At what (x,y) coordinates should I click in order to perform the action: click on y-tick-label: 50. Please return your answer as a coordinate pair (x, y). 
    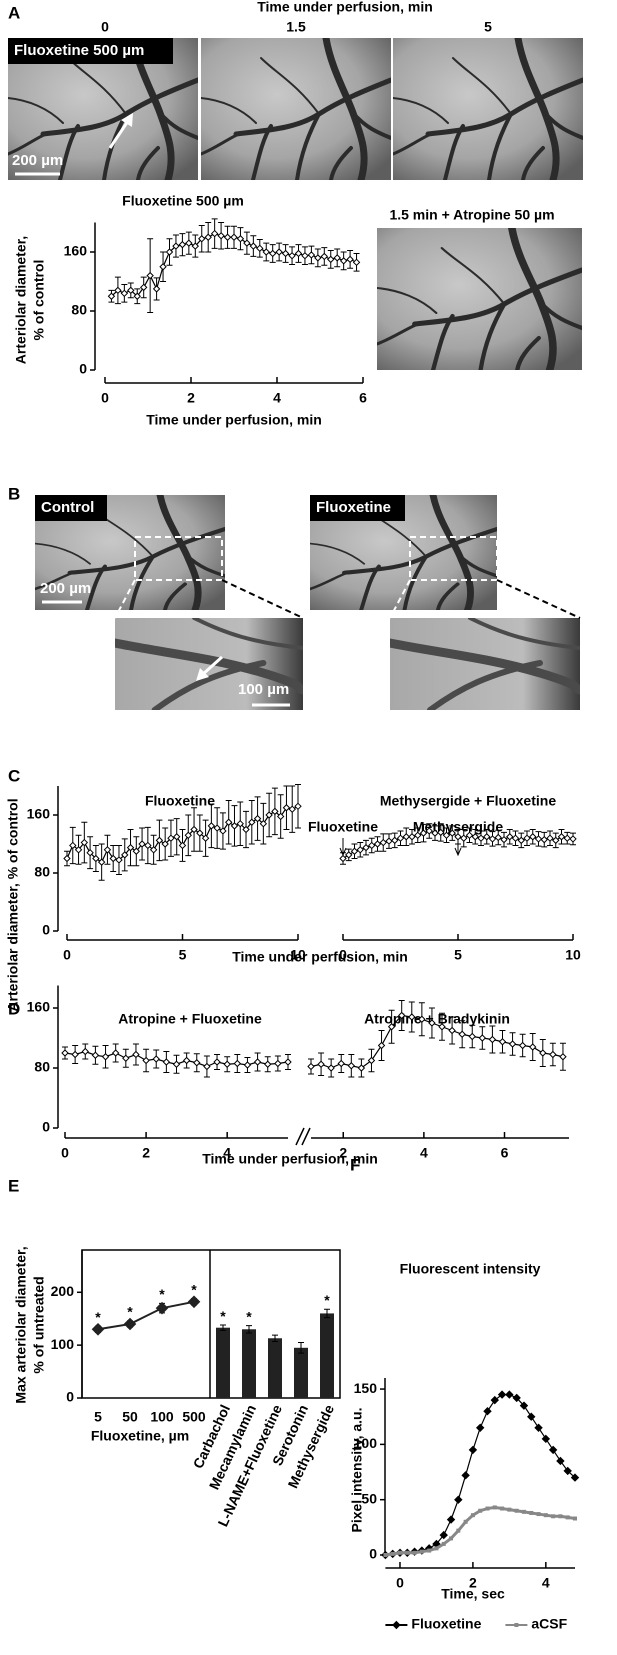
    Looking at the image, I should click on (369, 1498).